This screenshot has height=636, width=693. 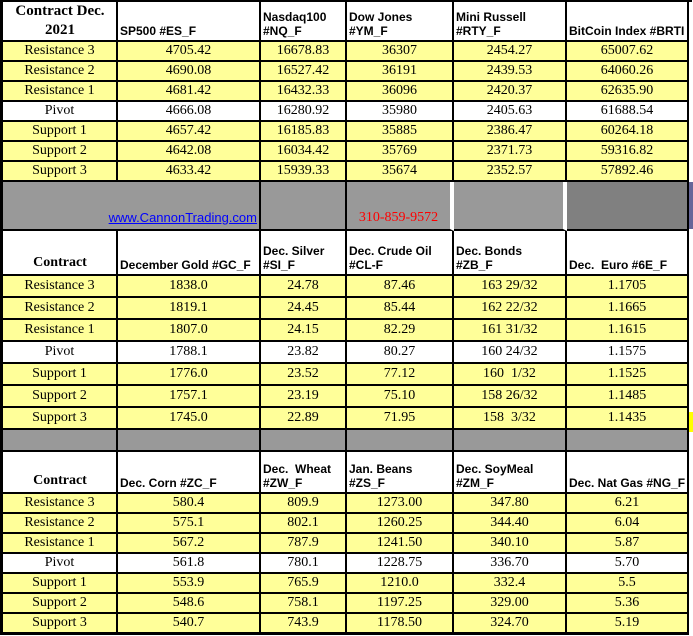 I want to click on value-cell: 36307, so click(x=400, y=52).